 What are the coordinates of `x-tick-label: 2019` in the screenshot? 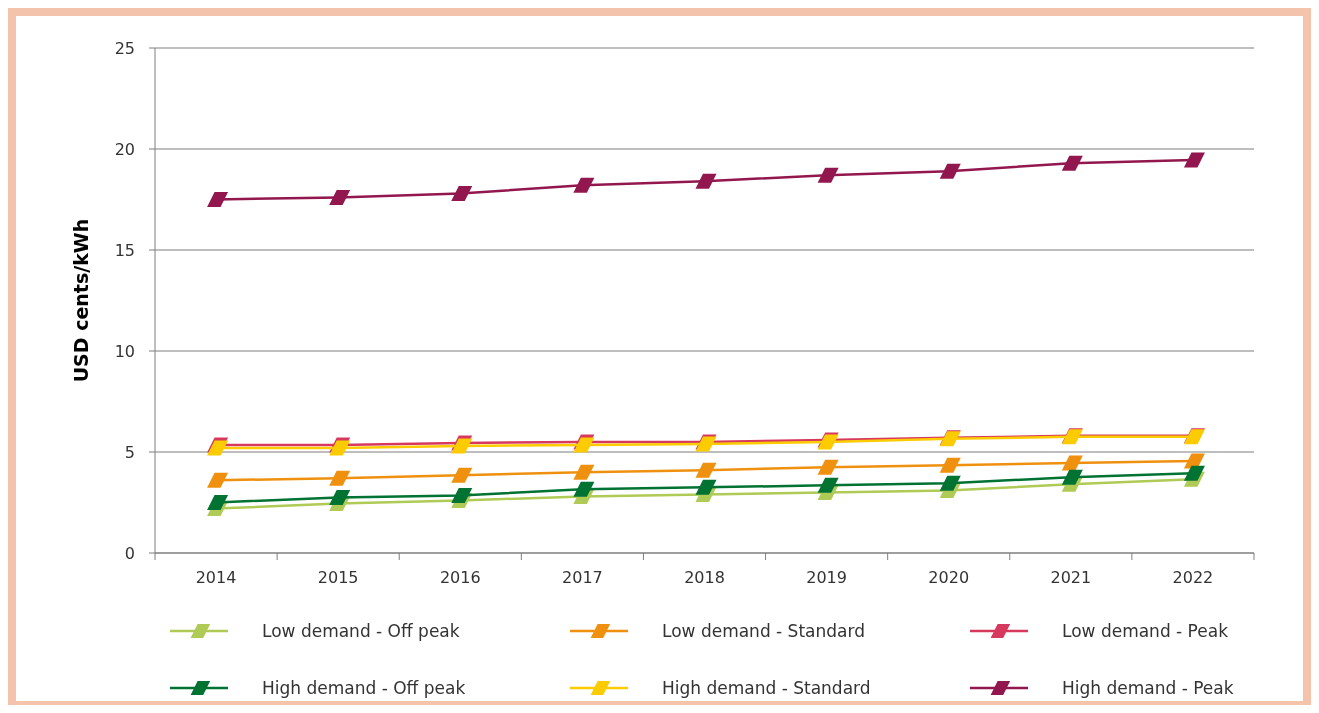 It's located at (826, 577).